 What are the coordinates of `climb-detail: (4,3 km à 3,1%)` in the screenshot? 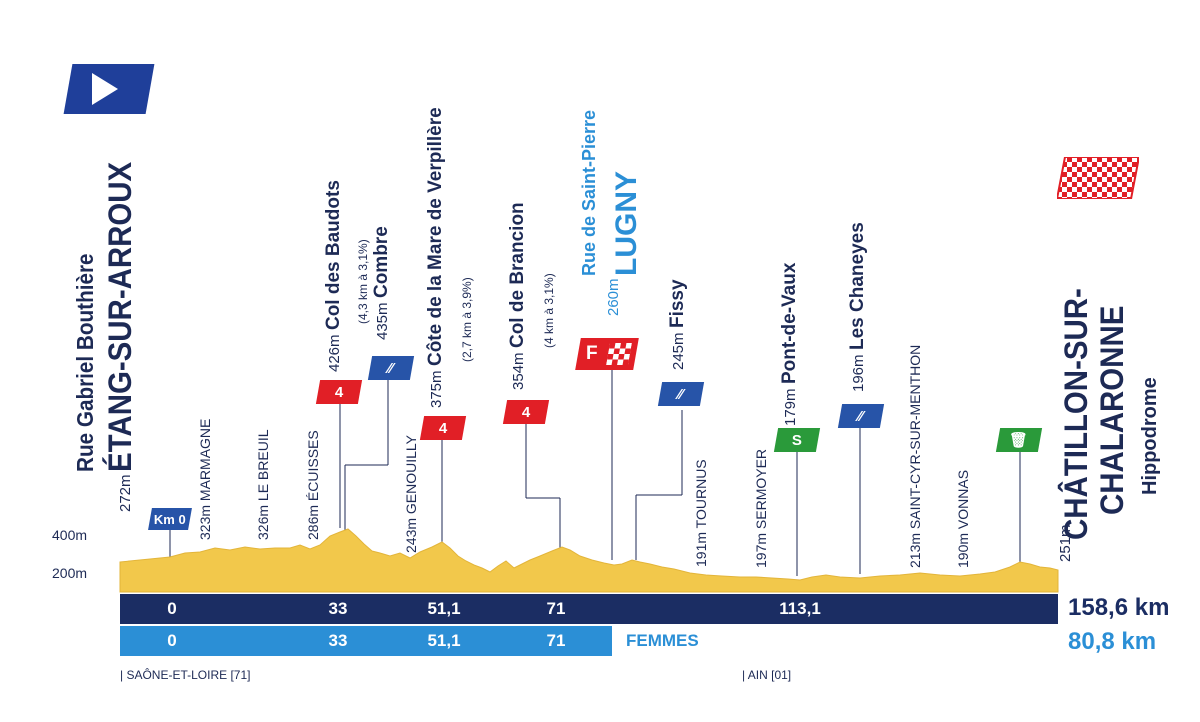 It's located at (363, 281).